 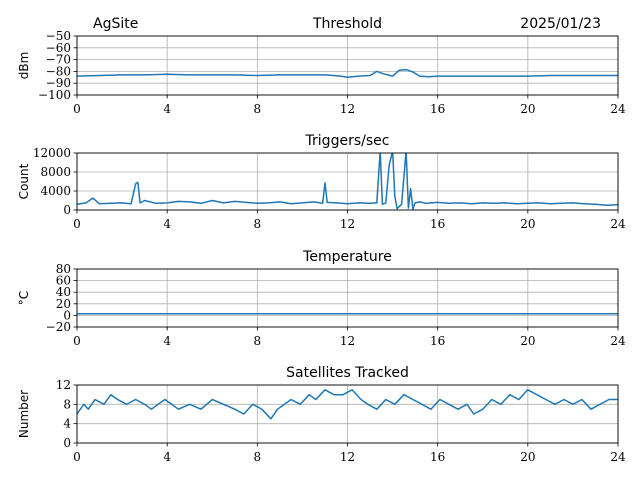 I want to click on threshold-ytick-label: −60, so click(x=58, y=48).